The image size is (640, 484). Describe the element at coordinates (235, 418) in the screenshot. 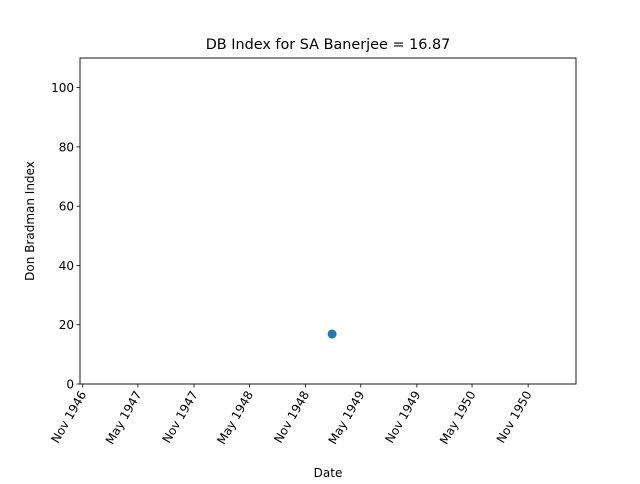

I see `x-tick-label: May 1948` at that location.